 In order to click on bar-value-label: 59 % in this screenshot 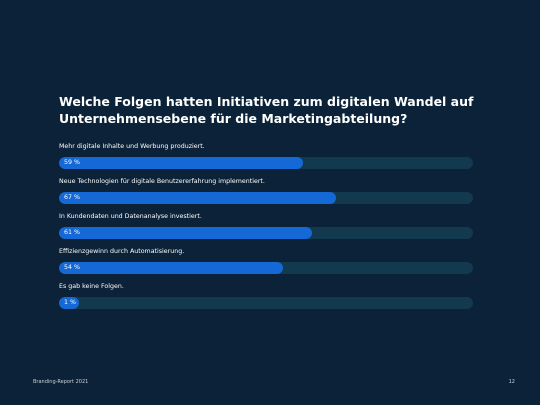, I will do `click(72, 162)`.